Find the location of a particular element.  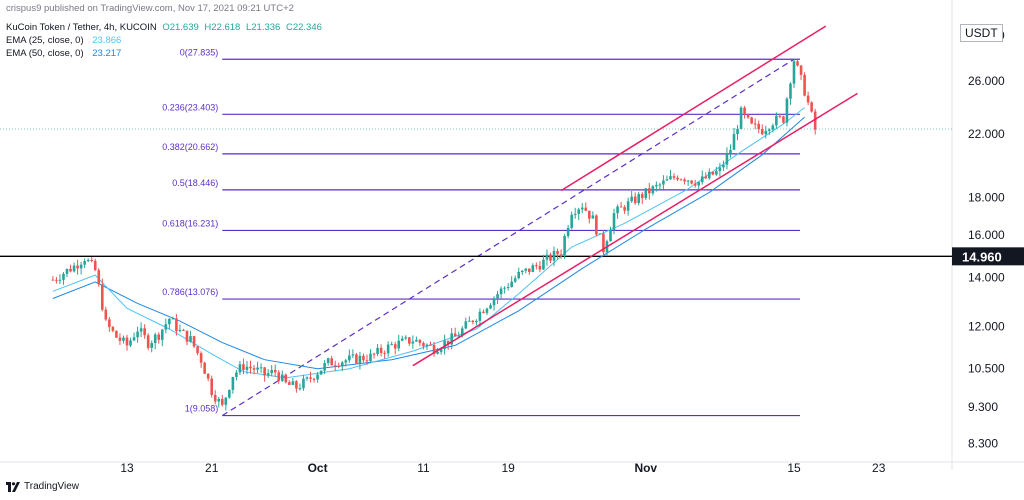

ema50-legend: EMA (50, close, 0) 23.217 is located at coordinates (63, 53).